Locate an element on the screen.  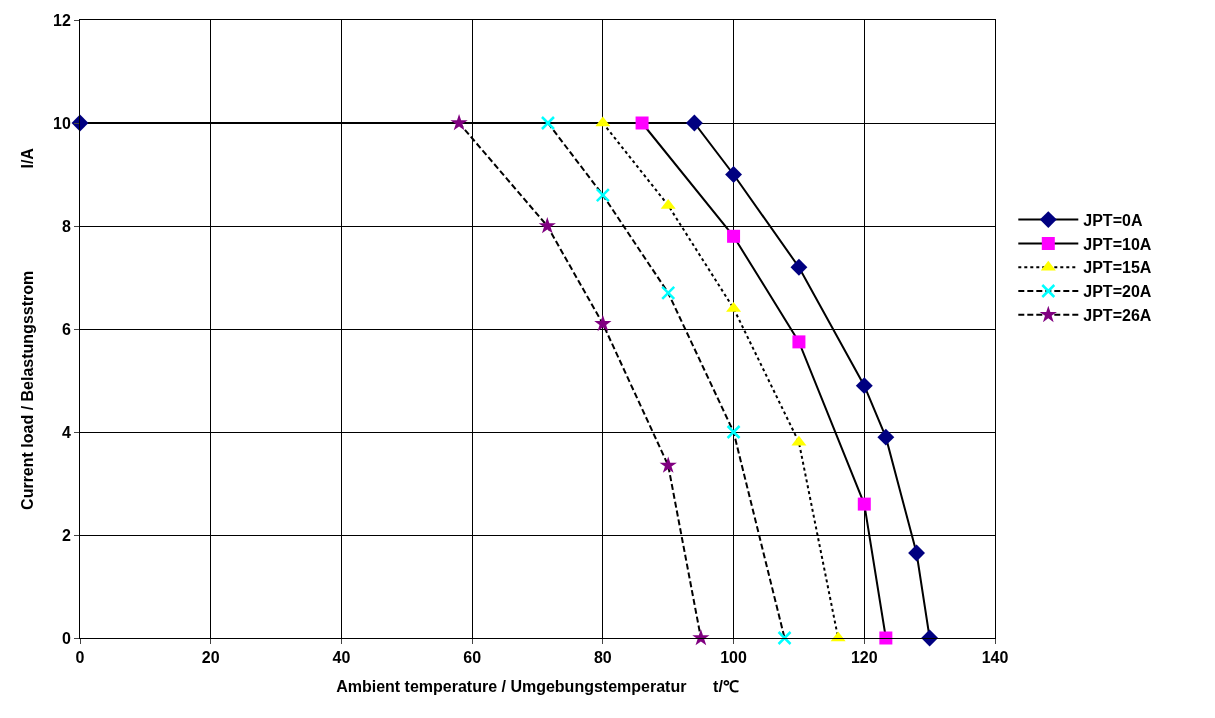
legend-label: JPT=20A is located at coordinates (1117, 292).